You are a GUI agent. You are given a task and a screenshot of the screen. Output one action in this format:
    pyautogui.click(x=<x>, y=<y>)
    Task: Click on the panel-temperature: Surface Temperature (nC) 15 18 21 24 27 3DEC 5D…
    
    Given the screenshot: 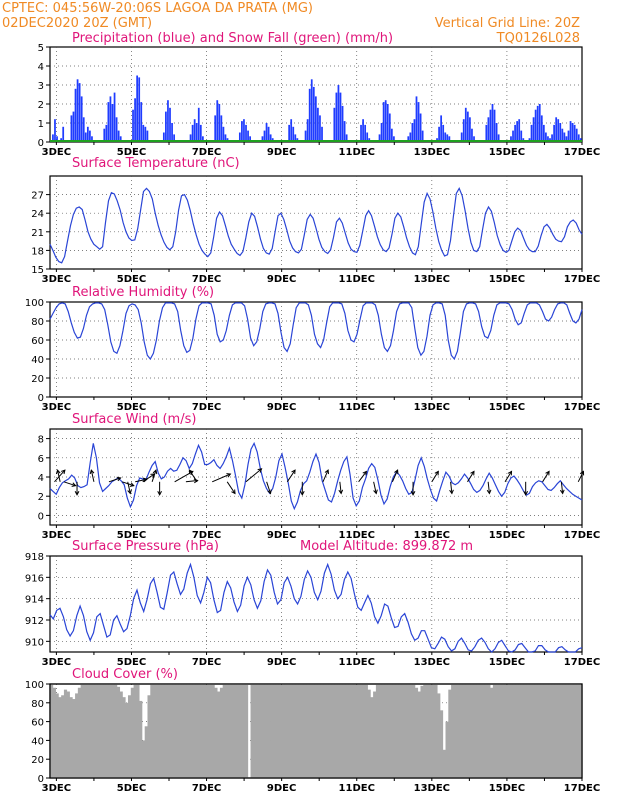 What is the action you would take?
    pyautogui.click(x=315, y=220)
    